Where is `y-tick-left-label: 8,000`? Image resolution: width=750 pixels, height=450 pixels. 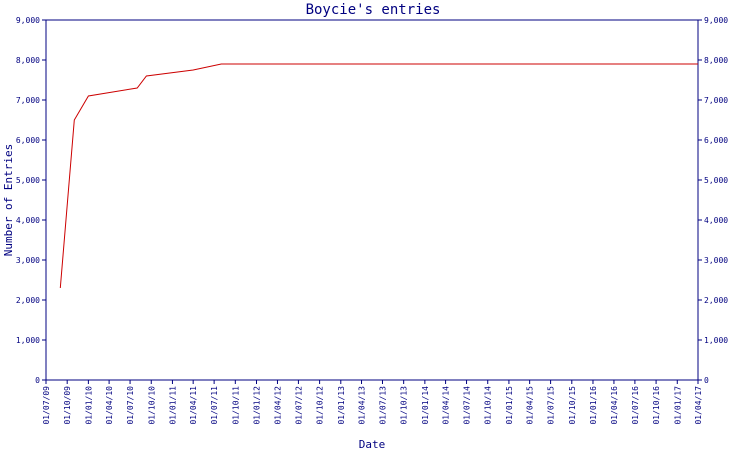
y-tick-left-label: 8,000 is located at coordinates (28, 60).